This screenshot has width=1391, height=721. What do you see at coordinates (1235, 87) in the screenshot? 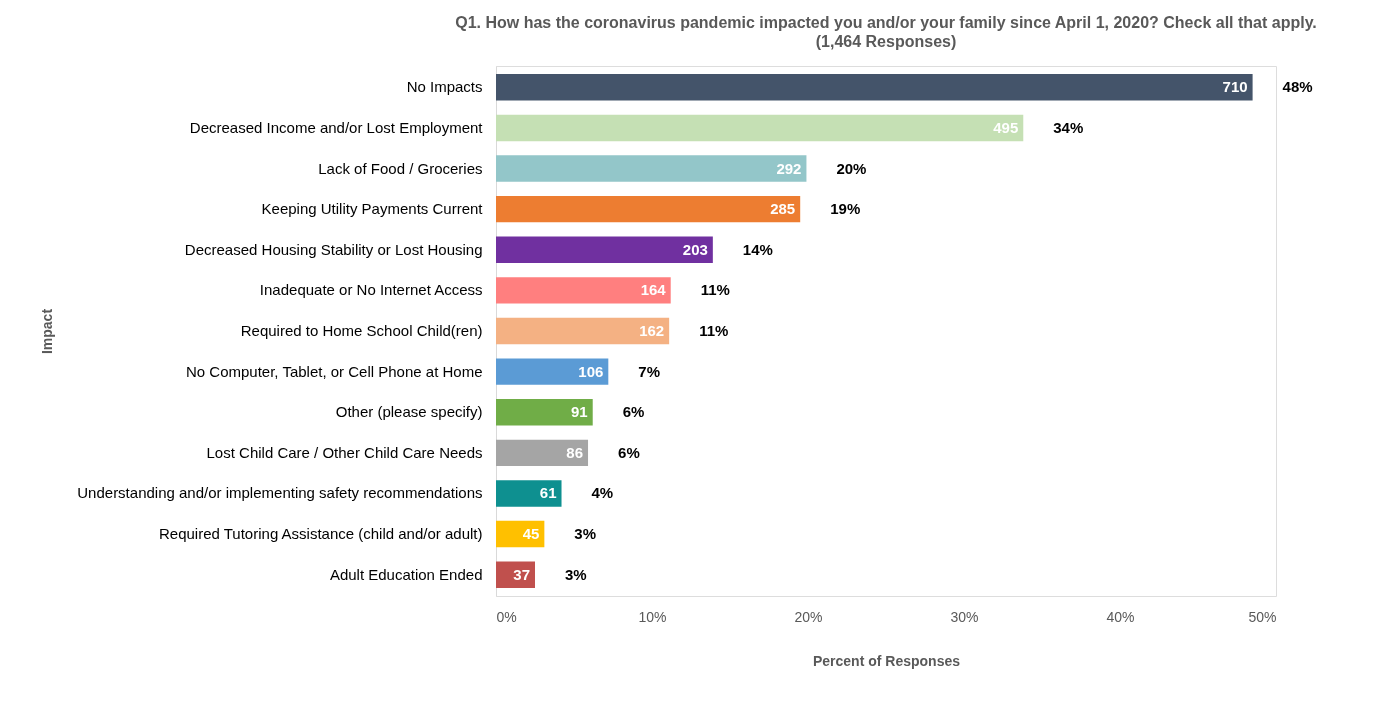
I see `annotation: 710` at bounding box center [1235, 87].